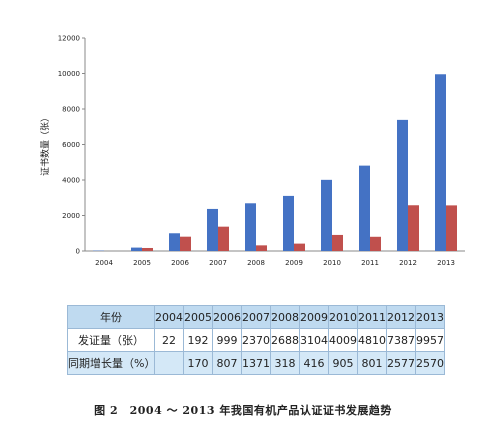 The height and width of the screenshot is (433, 486). Describe the element at coordinates (71, 145) in the screenshot. I see `y-tick-label: 6000` at that location.